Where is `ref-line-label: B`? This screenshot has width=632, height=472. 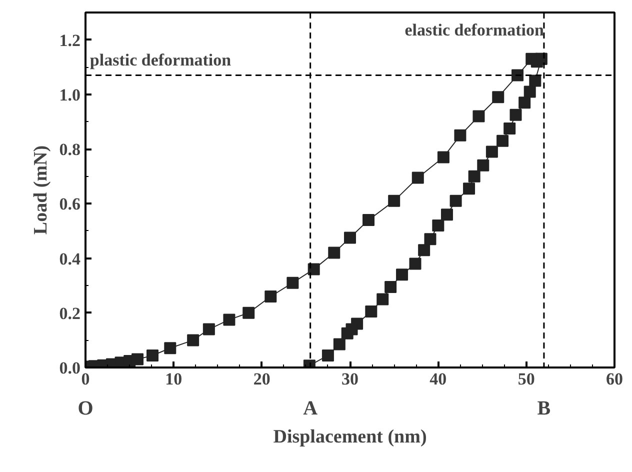
ref-line-label: B is located at coordinates (544, 409).